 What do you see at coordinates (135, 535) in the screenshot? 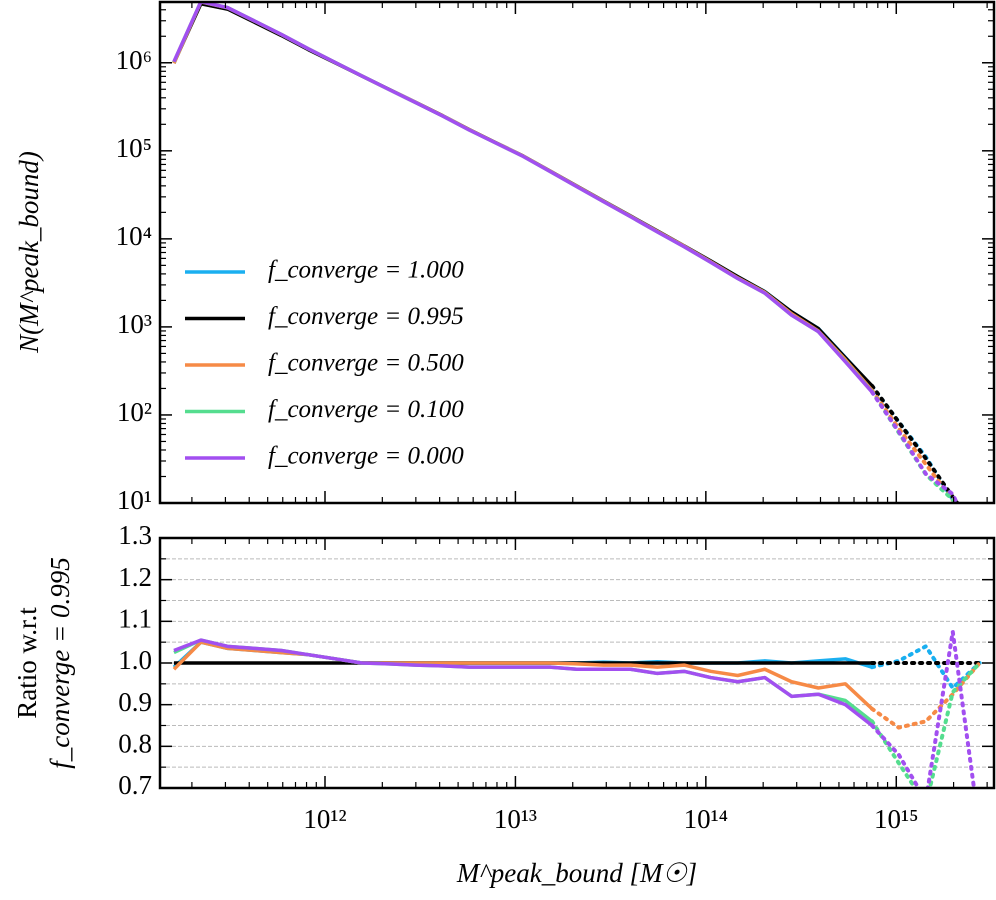
I see `y-tick-label: 1.3` at bounding box center [135, 535].